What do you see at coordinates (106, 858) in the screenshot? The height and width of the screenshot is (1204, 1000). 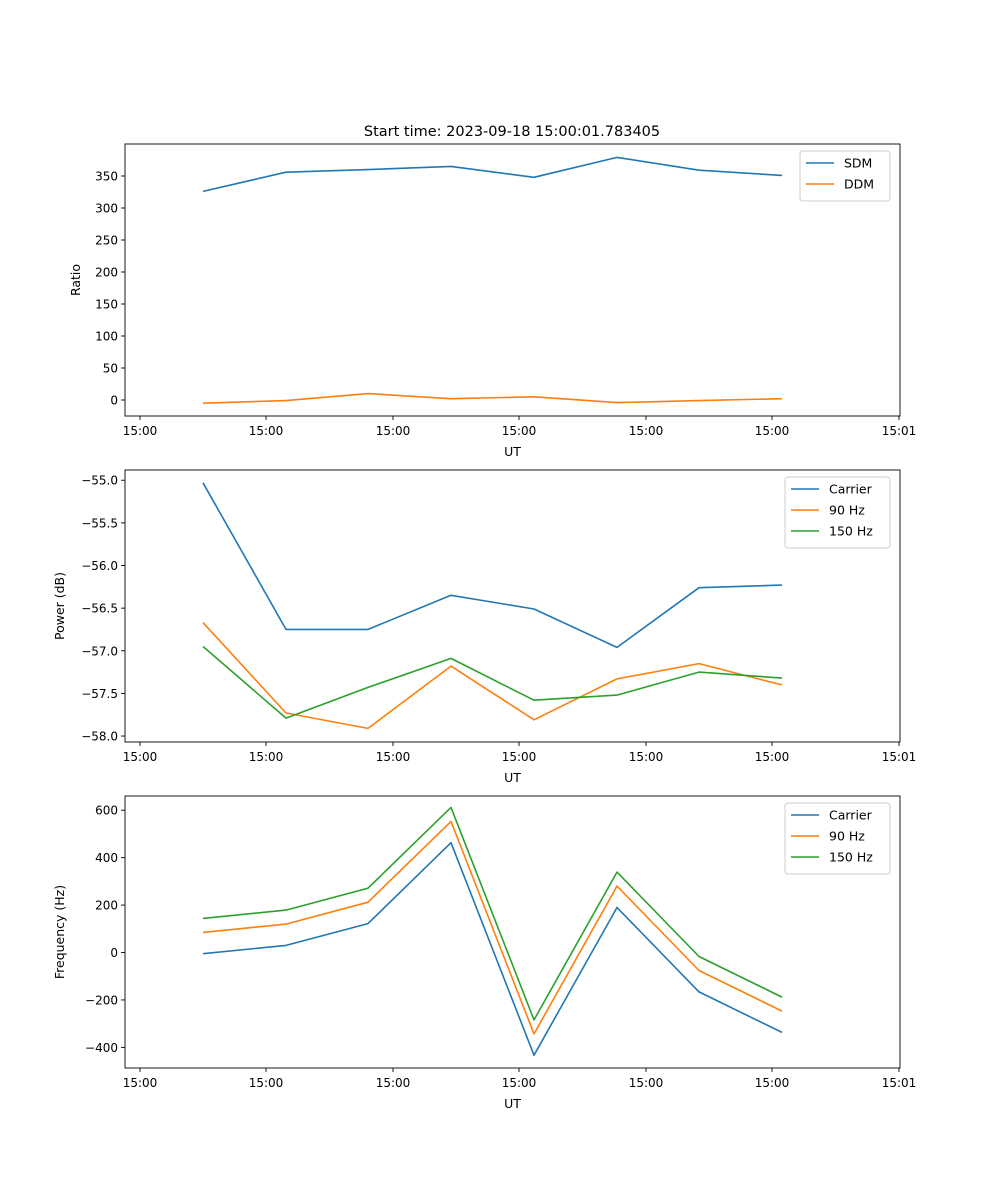 I see `y-tick-label: 400` at bounding box center [106, 858].